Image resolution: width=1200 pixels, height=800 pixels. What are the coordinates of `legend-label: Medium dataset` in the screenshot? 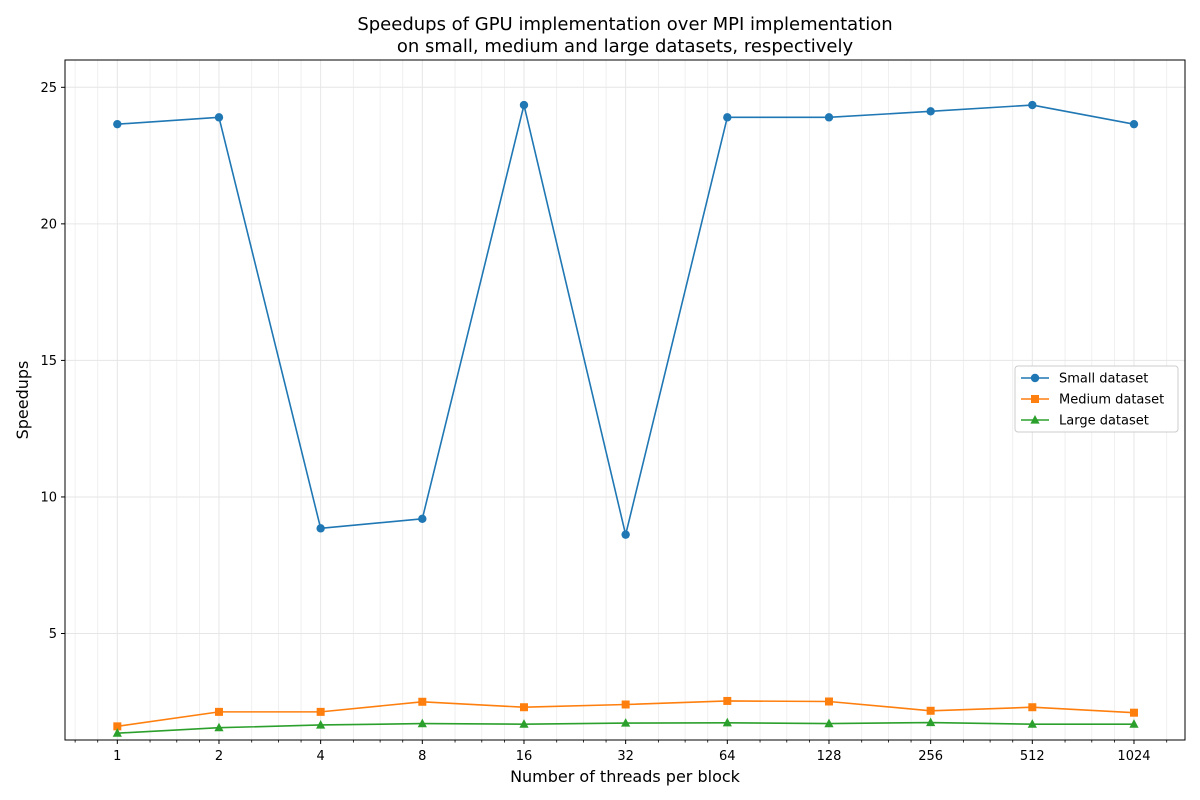 It's located at (1111, 400).